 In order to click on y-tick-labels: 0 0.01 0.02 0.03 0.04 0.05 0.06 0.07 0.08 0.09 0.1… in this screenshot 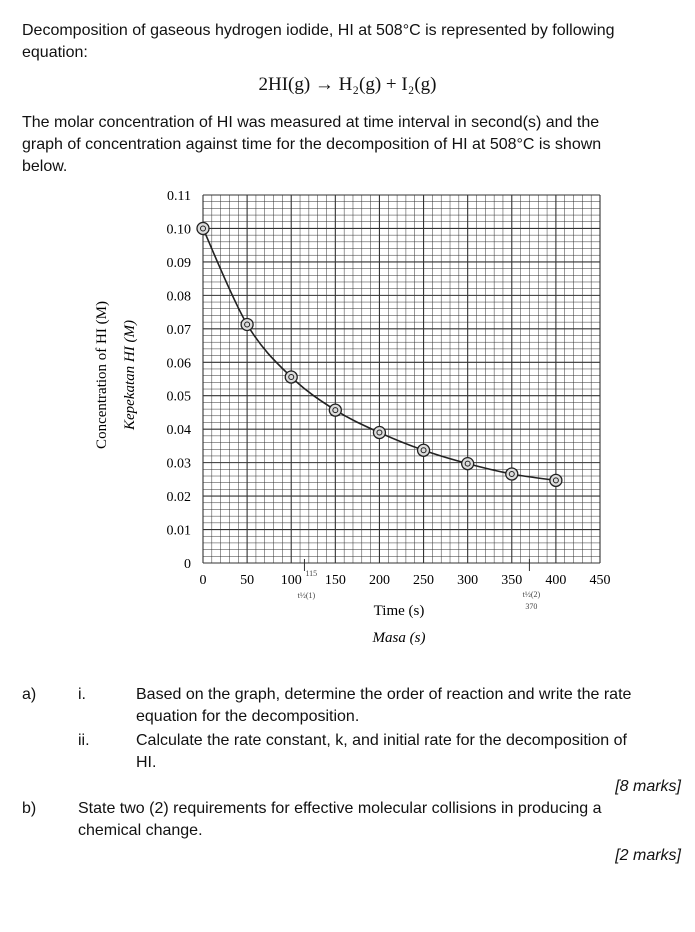, I will do `click(179, 380)`.